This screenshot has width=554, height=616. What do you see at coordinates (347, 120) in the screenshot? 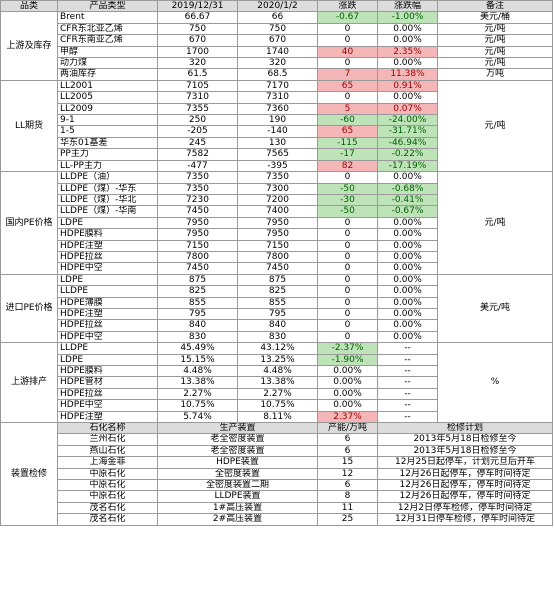
I see `change-value: -60` at bounding box center [347, 120].